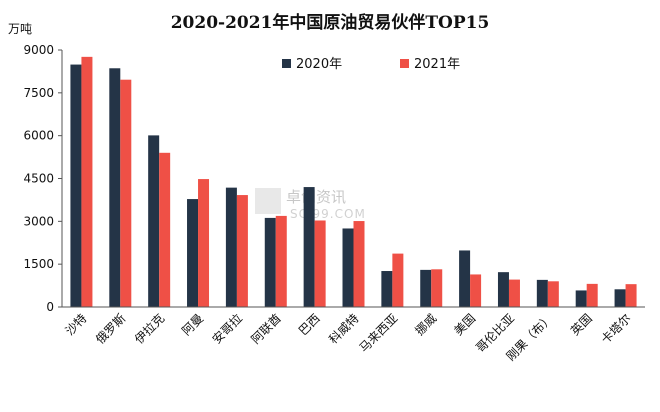  Describe the element at coordinates (38, 93) in the screenshot. I see `y-tick-label: 7500` at that location.